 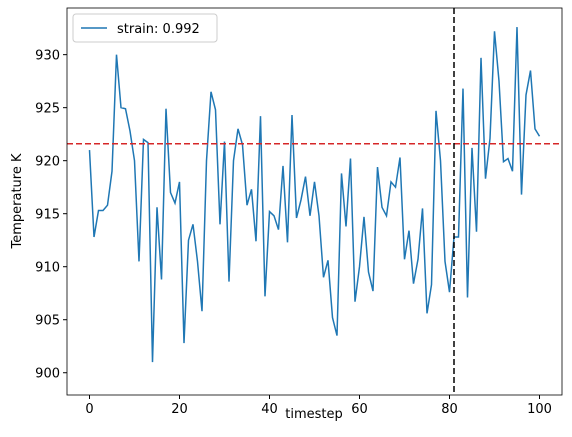 I want to click on x-tick-label: 0, so click(x=89, y=409).